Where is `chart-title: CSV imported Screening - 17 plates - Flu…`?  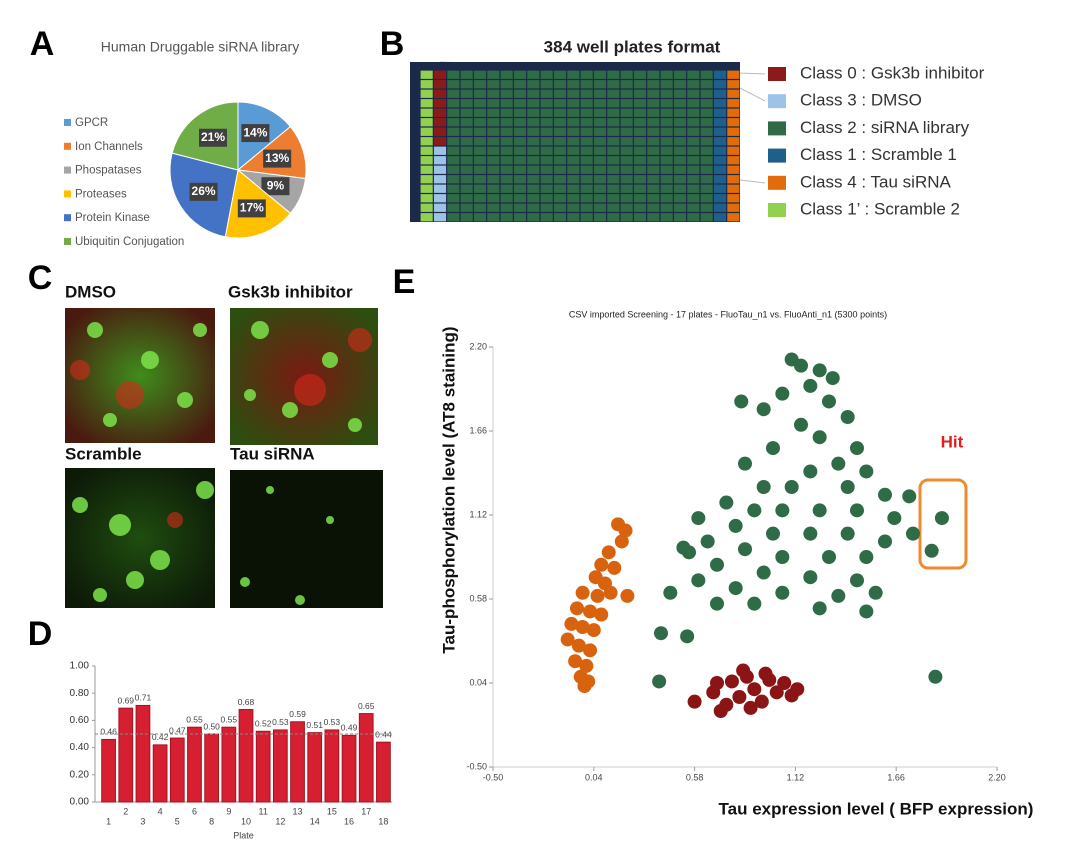
chart-title: CSV imported Screening - 17 plates - Flu… is located at coordinates (728, 314).